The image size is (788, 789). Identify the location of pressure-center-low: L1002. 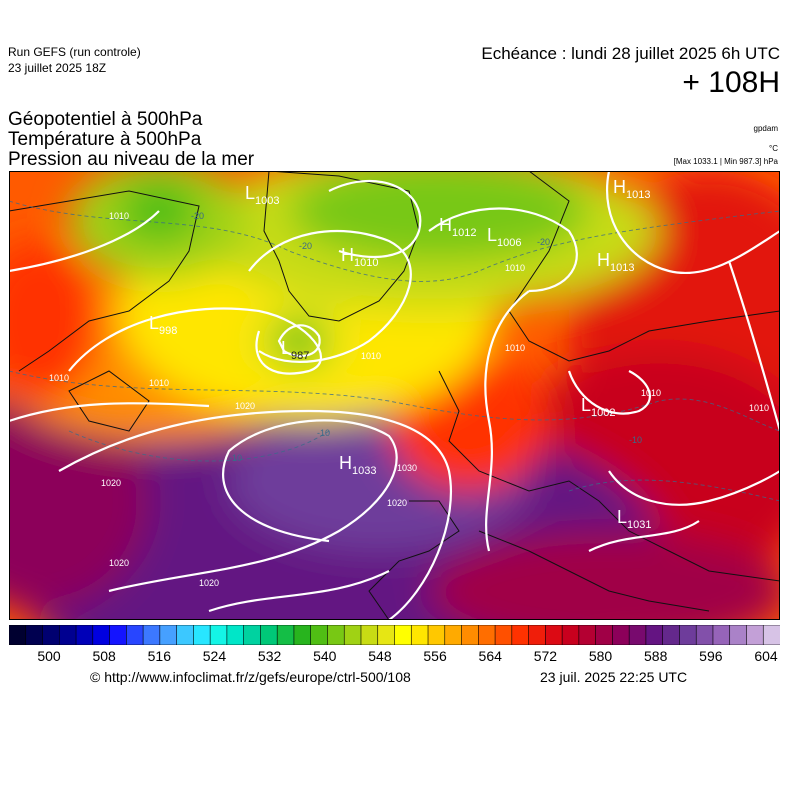
(598, 407).